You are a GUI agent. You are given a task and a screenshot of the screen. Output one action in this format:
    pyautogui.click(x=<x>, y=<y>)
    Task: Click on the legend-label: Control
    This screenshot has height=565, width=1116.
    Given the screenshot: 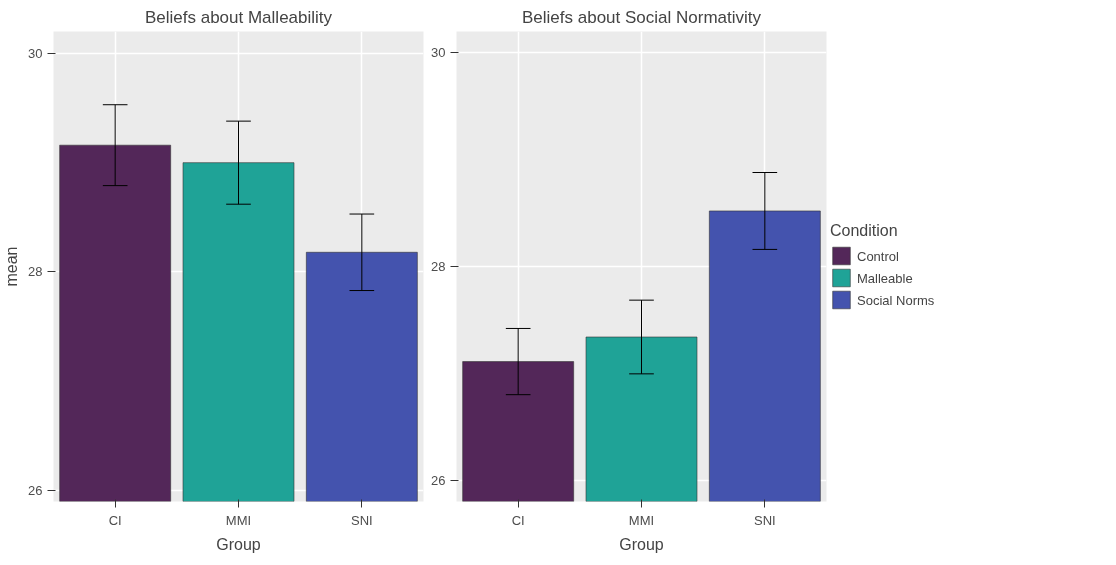 What is the action you would take?
    pyautogui.click(x=878, y=255)
    